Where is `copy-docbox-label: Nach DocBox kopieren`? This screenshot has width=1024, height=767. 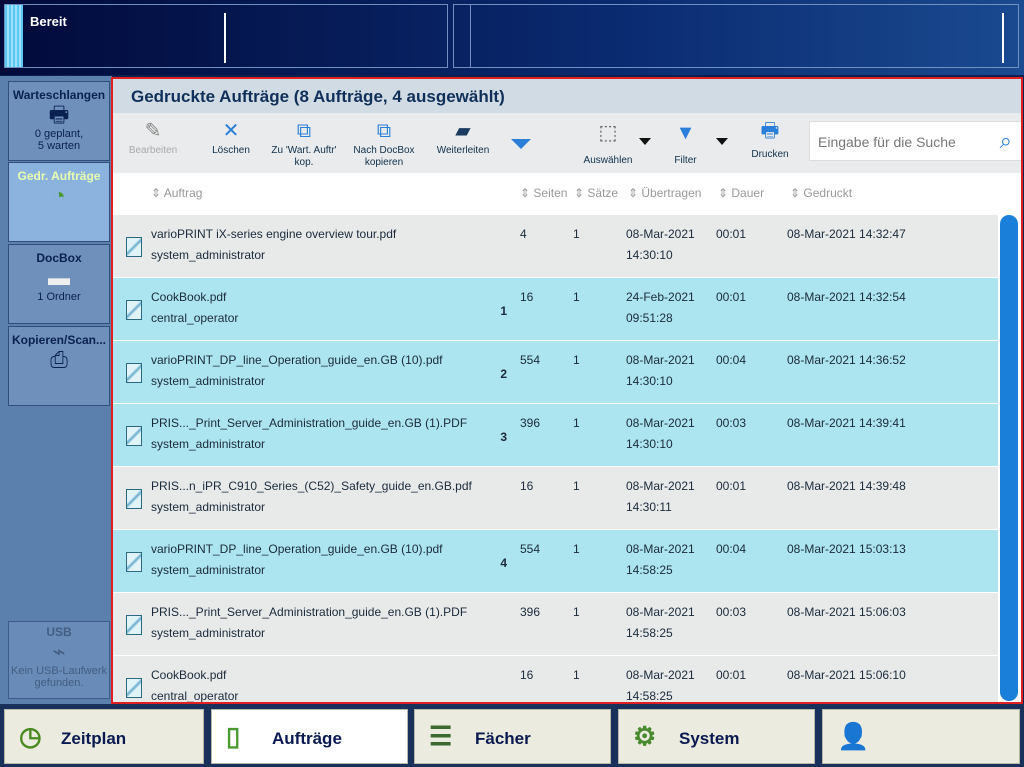
copy-docbox-label: Nach DocBox kopieren is located at coordinates (384, 156).